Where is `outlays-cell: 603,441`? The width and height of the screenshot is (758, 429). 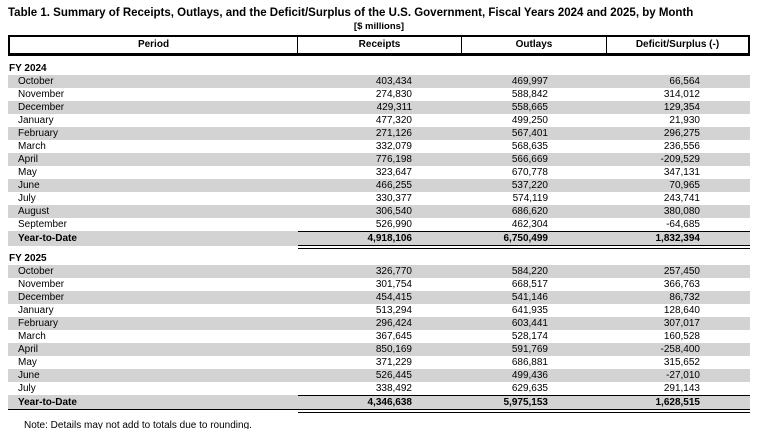 outlays-cell: 603,441 is located at coordinates (529, 323).